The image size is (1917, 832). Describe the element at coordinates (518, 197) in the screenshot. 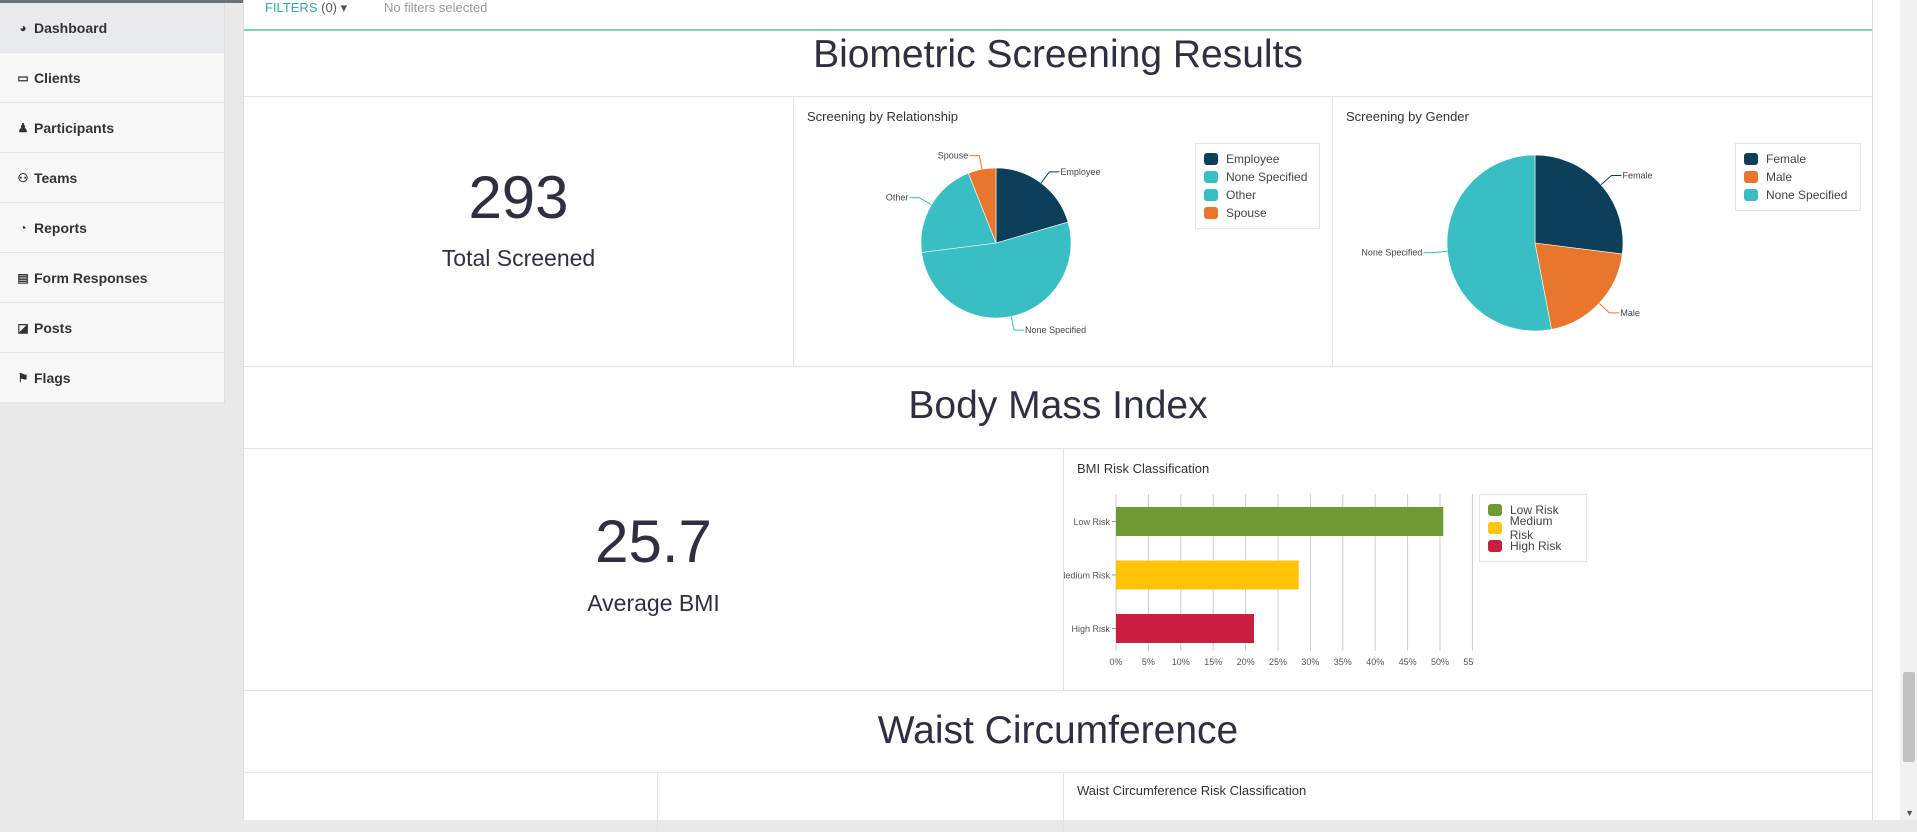

I see `total-screened-value: 293` at that location.